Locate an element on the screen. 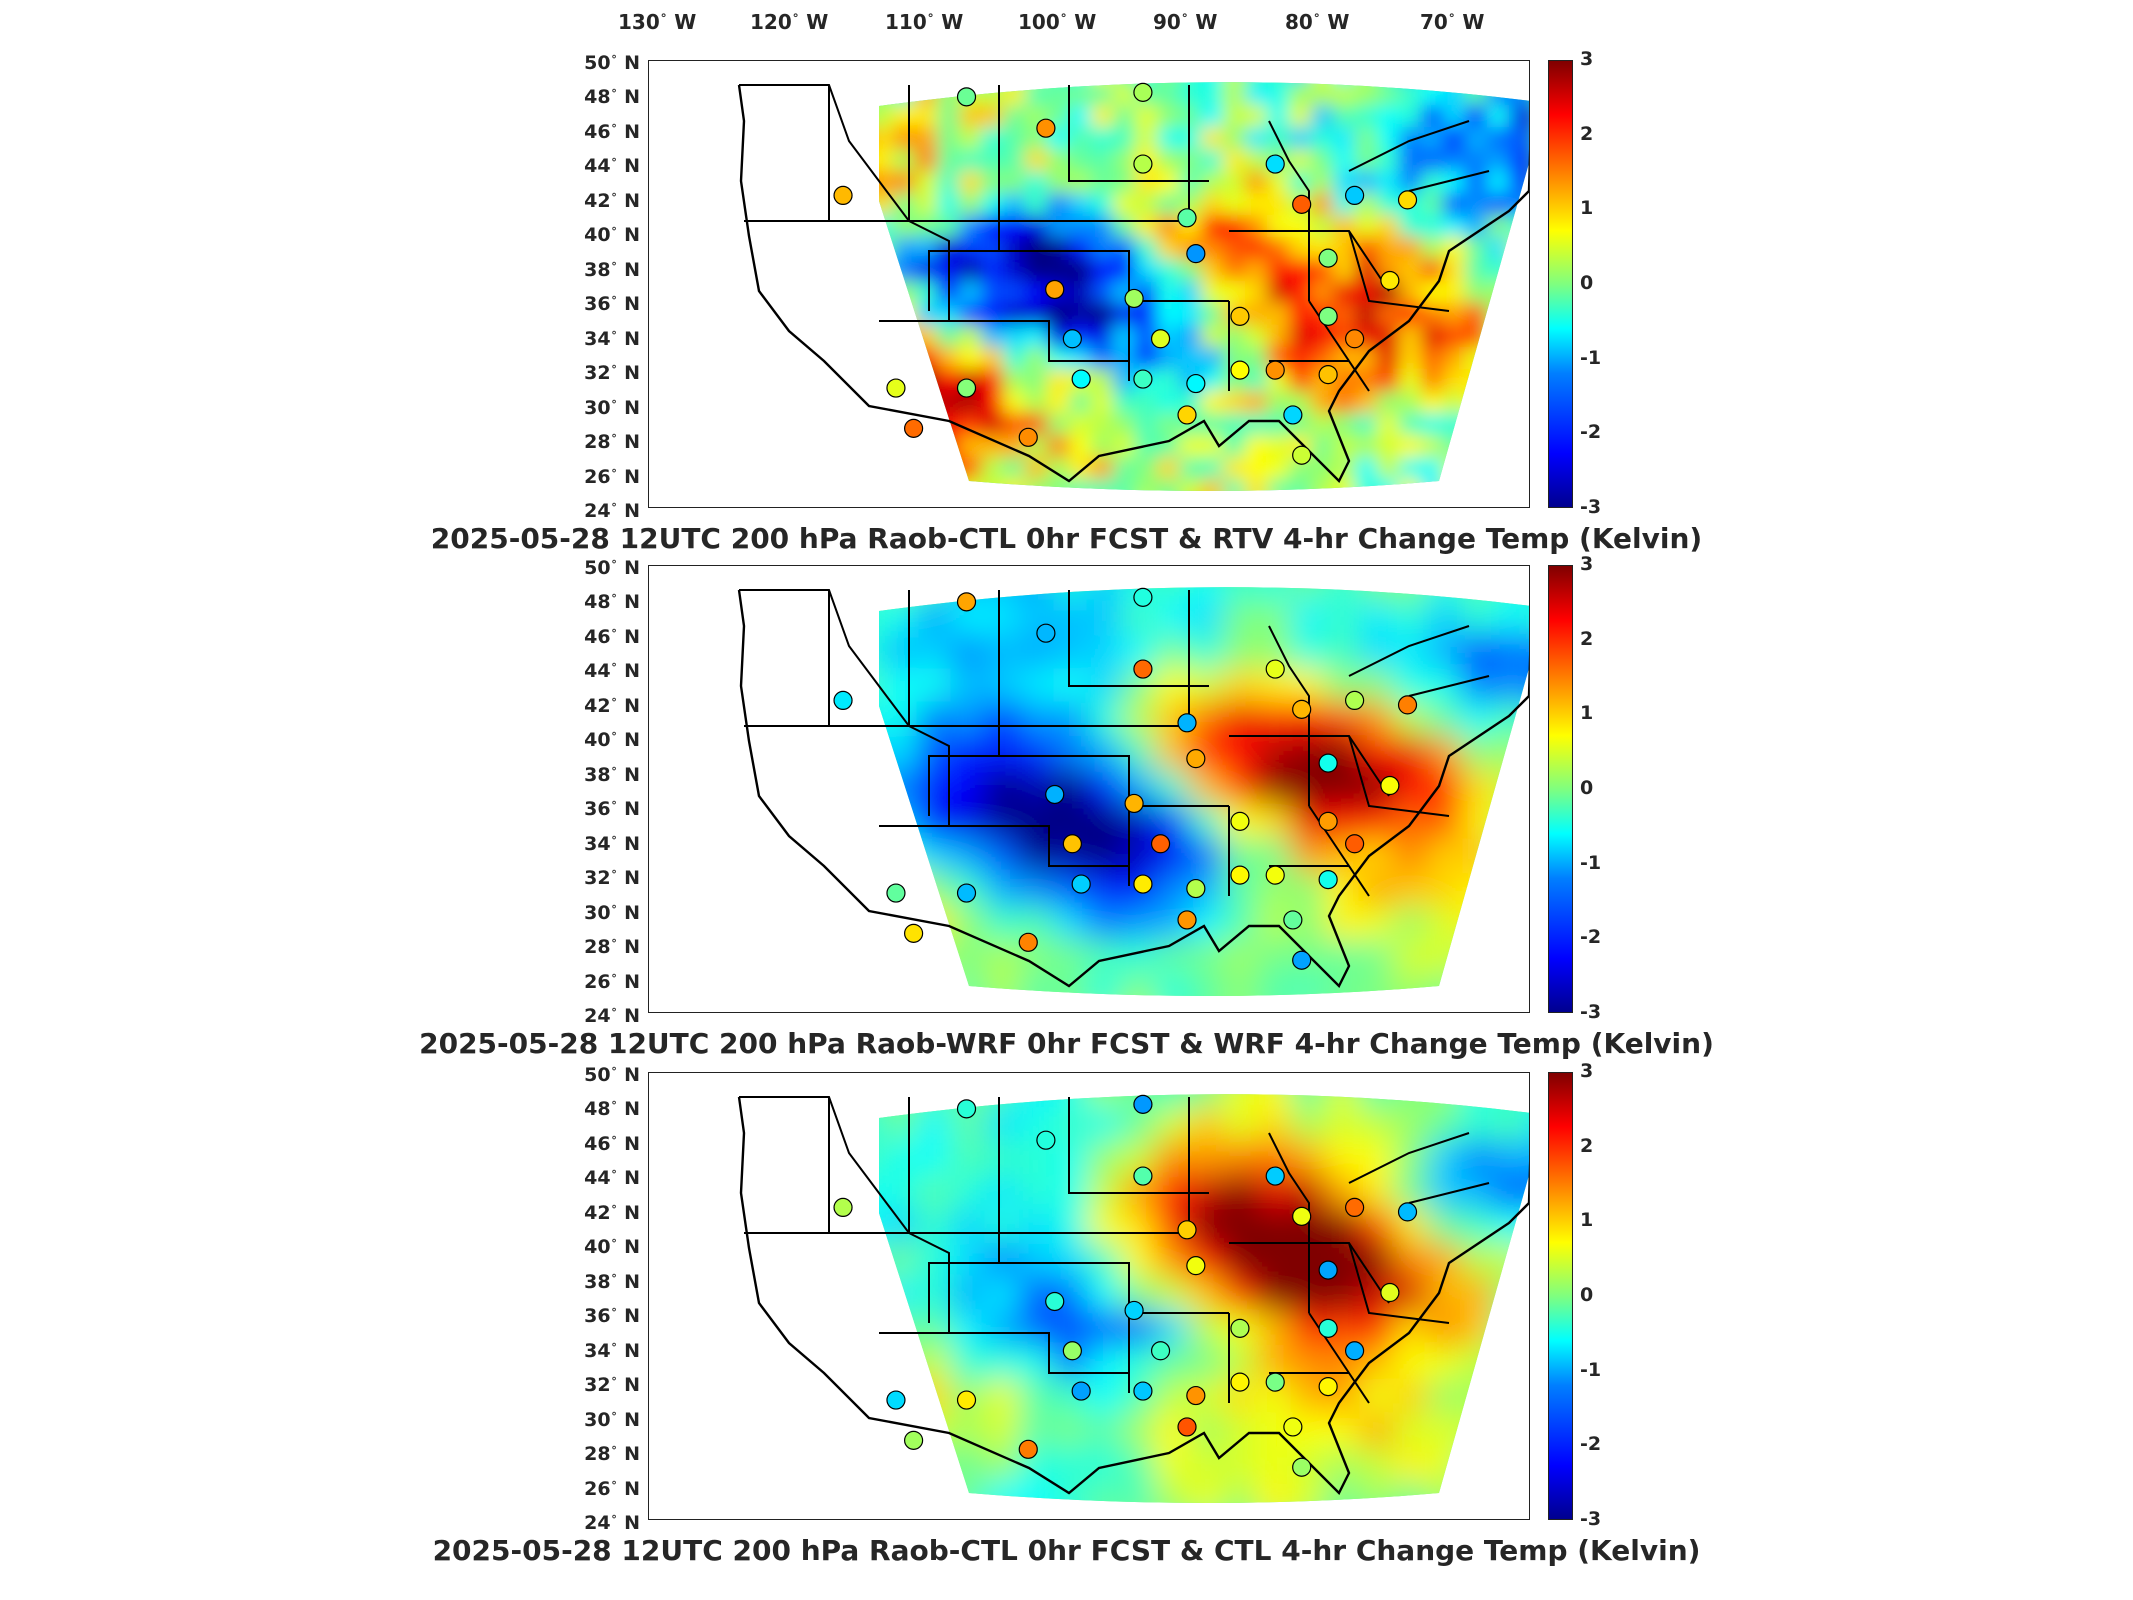 This screenshot has height=1600, width=2133. temperature-field is located at coordinates (1204, 791).